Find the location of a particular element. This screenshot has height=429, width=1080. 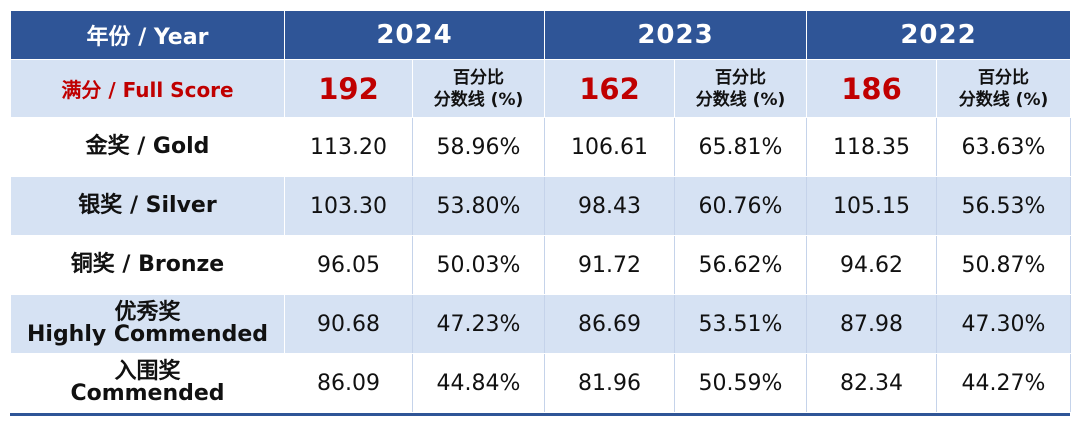

row-label: 入围奖 Commended is located at coordinates (147, 383).